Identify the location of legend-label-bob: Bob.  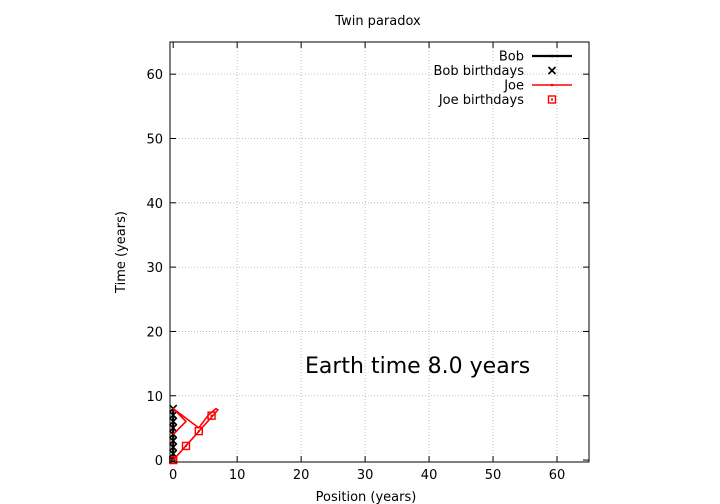
(511, 57).